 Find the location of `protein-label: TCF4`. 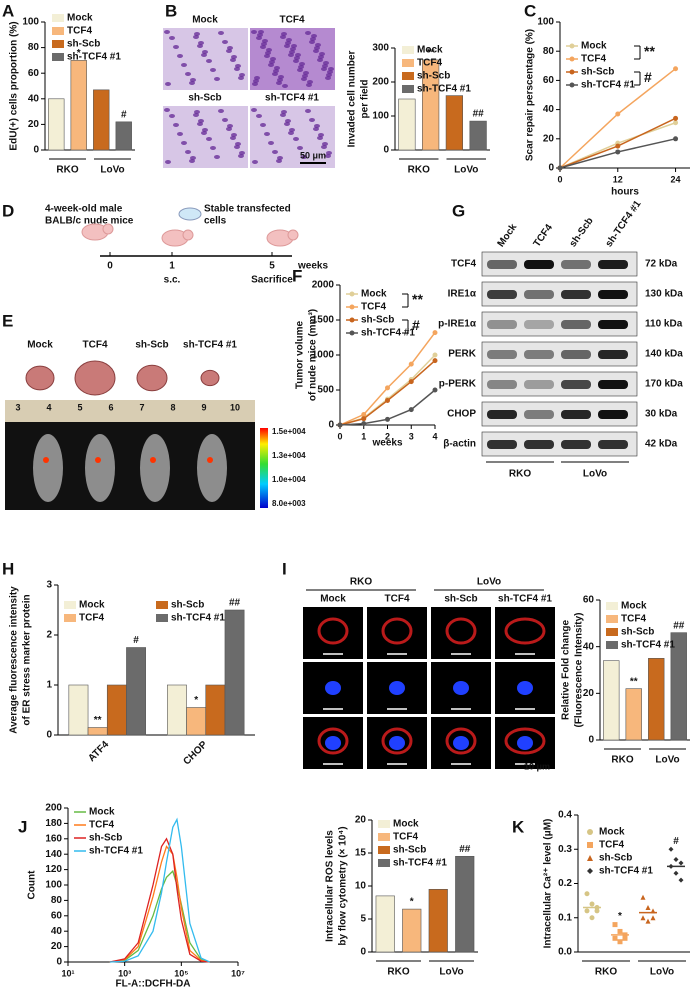

protein-label: TCF4 is located at coordinates (463, 264).